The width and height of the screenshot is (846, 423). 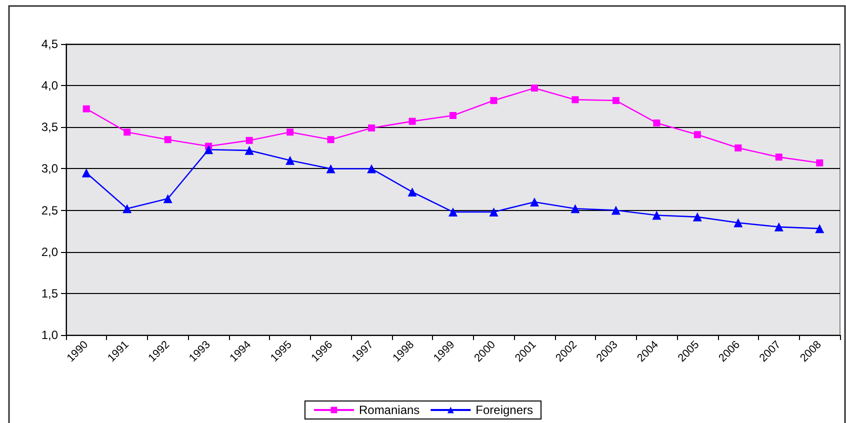 What do you see at coordinates (49, 169) in the screenshot?
I see `y-tick-label: 3,0` at bounding box center [49, 169].